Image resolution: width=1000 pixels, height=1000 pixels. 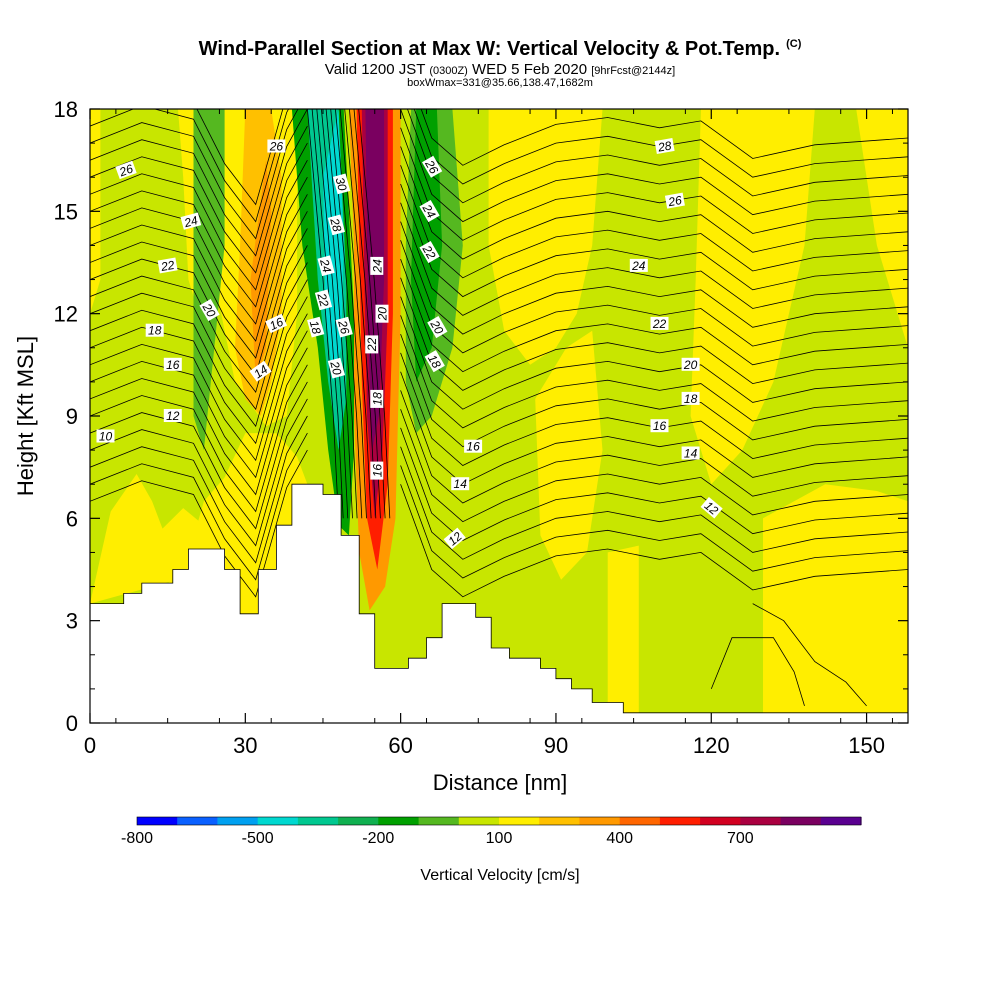 What do you see at coordinates (208, 310) in the screenshot?
I see `isotherm-label-text: 20` at bounding box center [208, 310].